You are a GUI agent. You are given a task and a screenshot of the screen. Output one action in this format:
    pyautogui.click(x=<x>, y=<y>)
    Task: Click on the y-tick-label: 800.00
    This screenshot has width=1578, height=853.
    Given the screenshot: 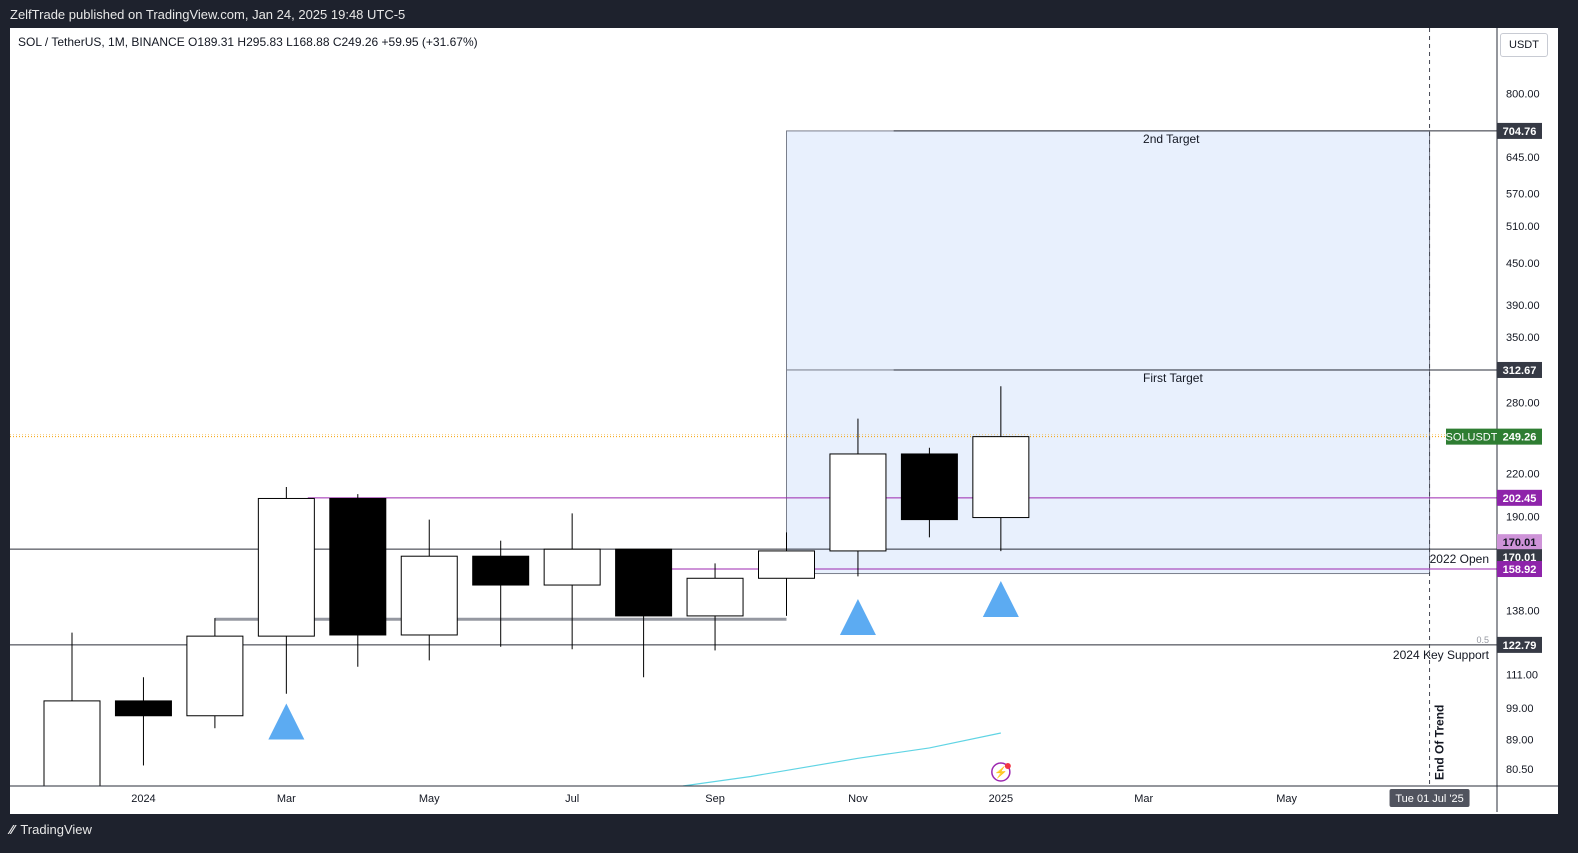 What is the action you would take?
    pyautogui.click(x=1523, y=95)
    